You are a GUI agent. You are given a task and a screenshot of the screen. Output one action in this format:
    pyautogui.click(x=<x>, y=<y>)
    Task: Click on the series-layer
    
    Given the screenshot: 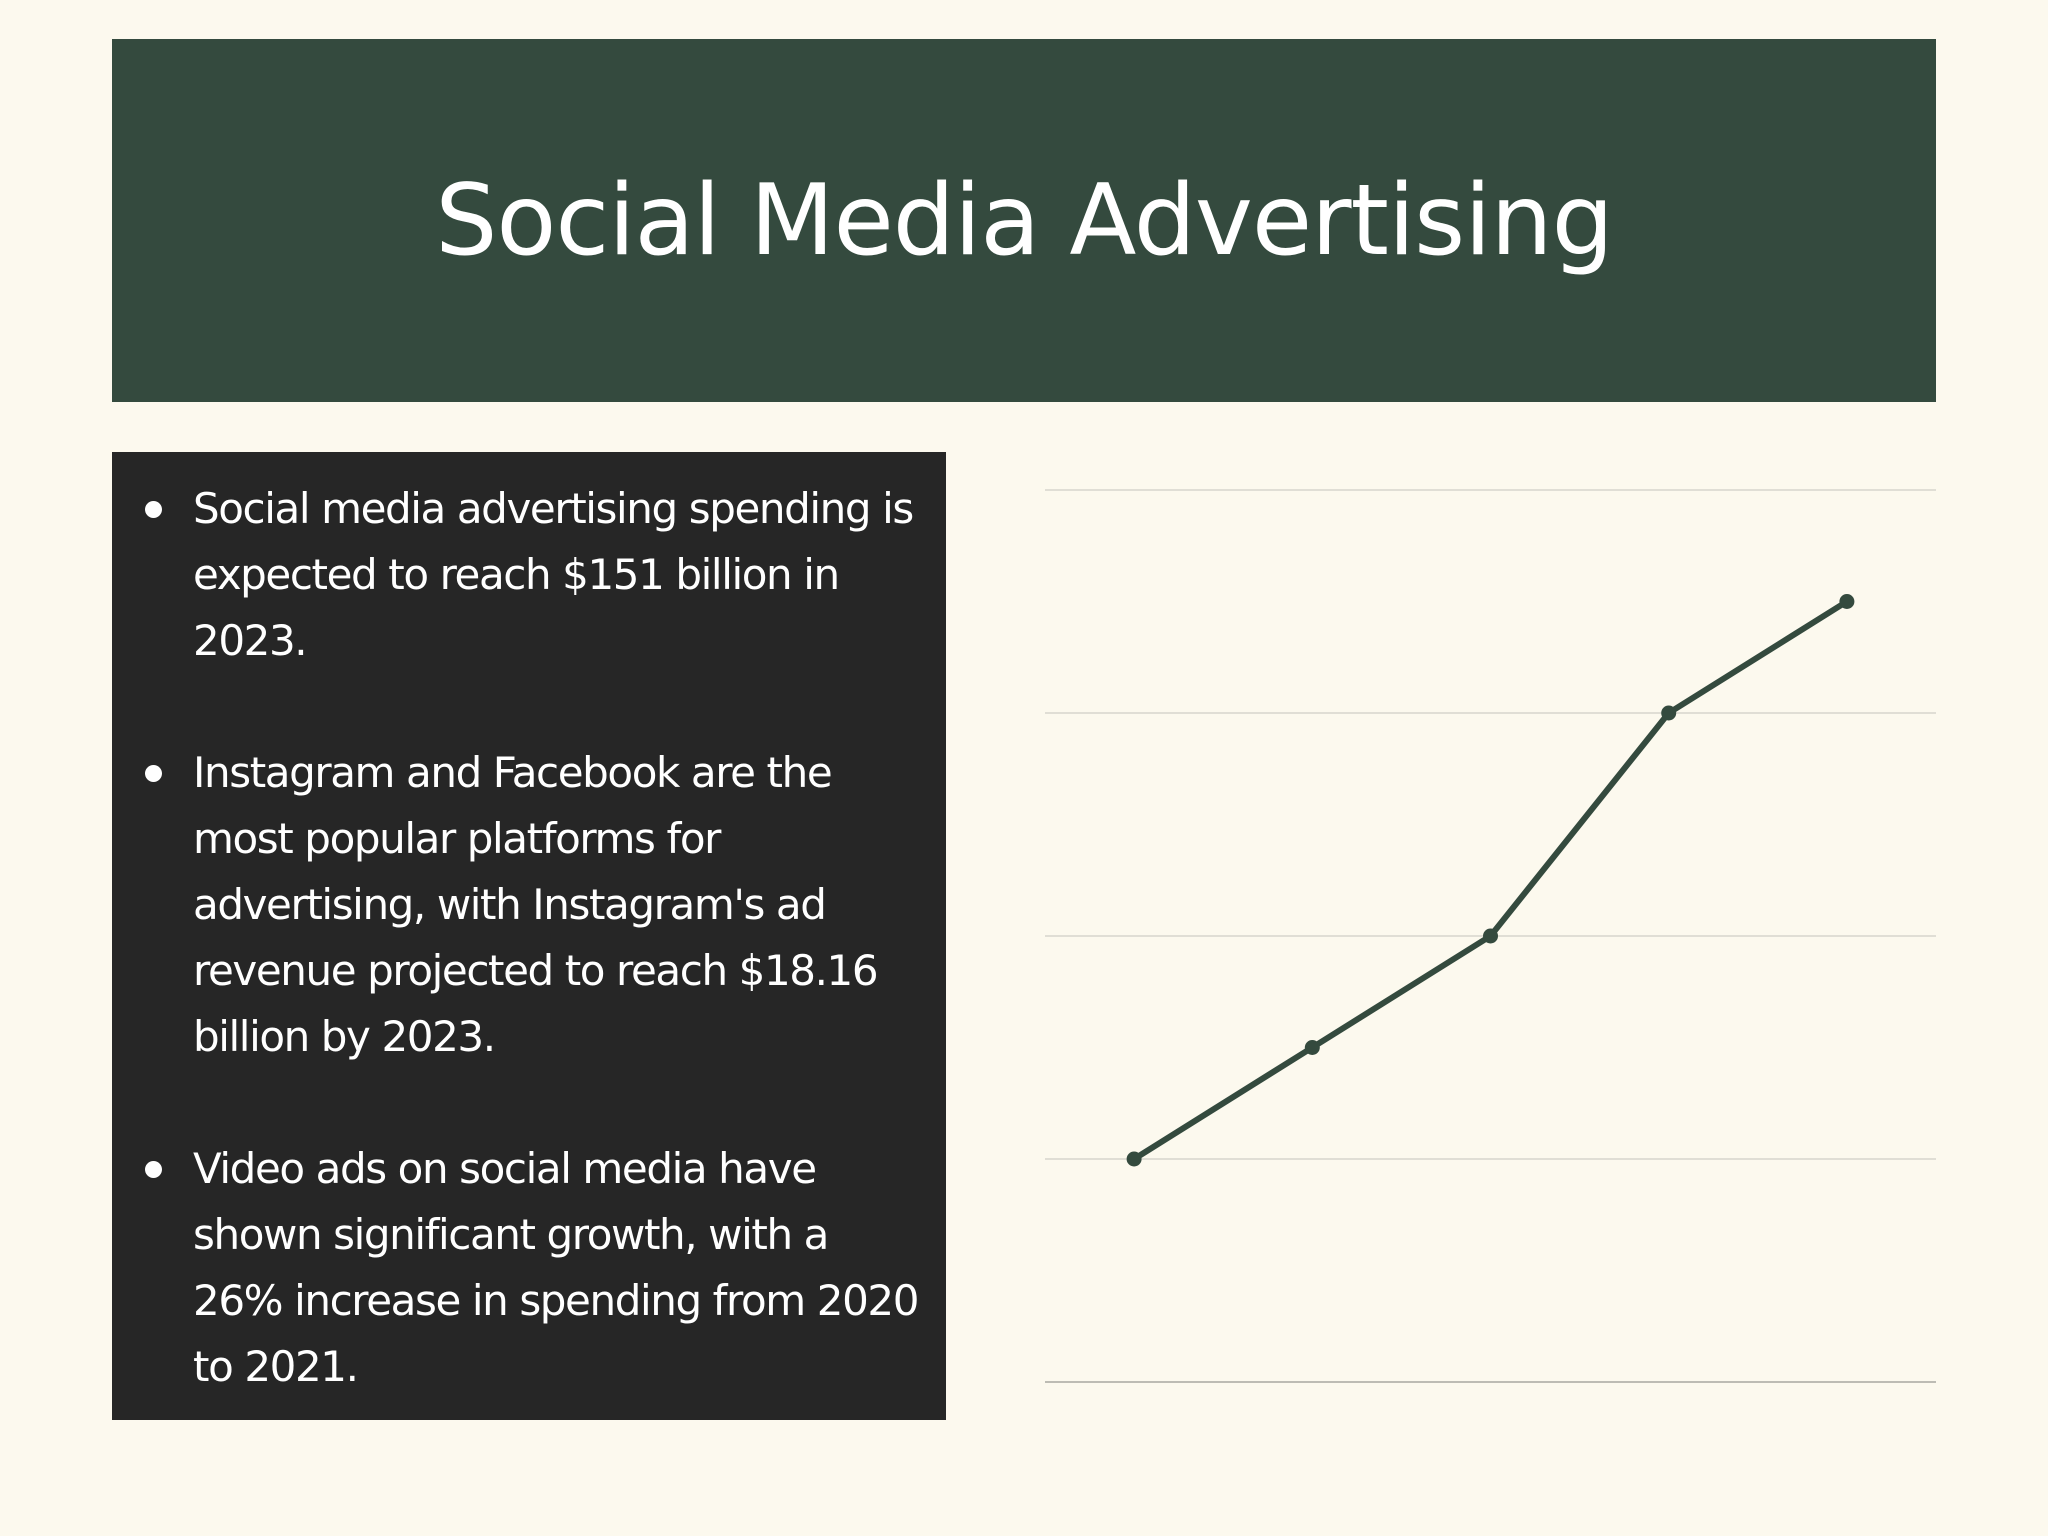 What is the action you would take?
    pyautogui.click(x=1490, y=880)
    